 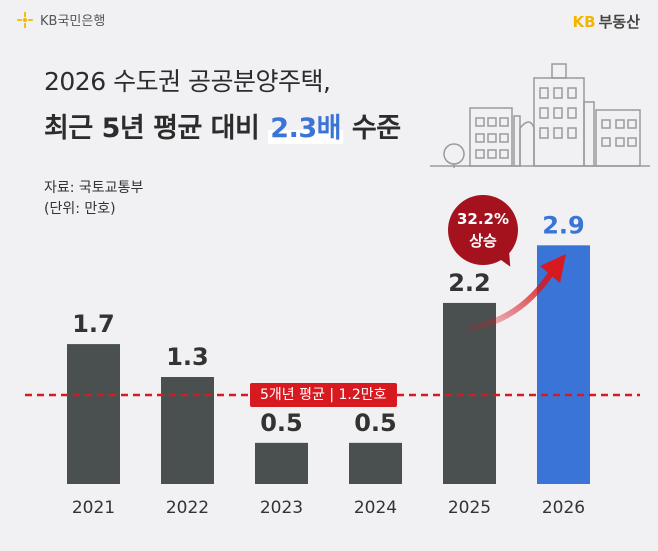 What do you see at coordinates (80, 209) in the screenshot?
I see `unit-line: (단위: 만호)` at bounding box center [80, 209].